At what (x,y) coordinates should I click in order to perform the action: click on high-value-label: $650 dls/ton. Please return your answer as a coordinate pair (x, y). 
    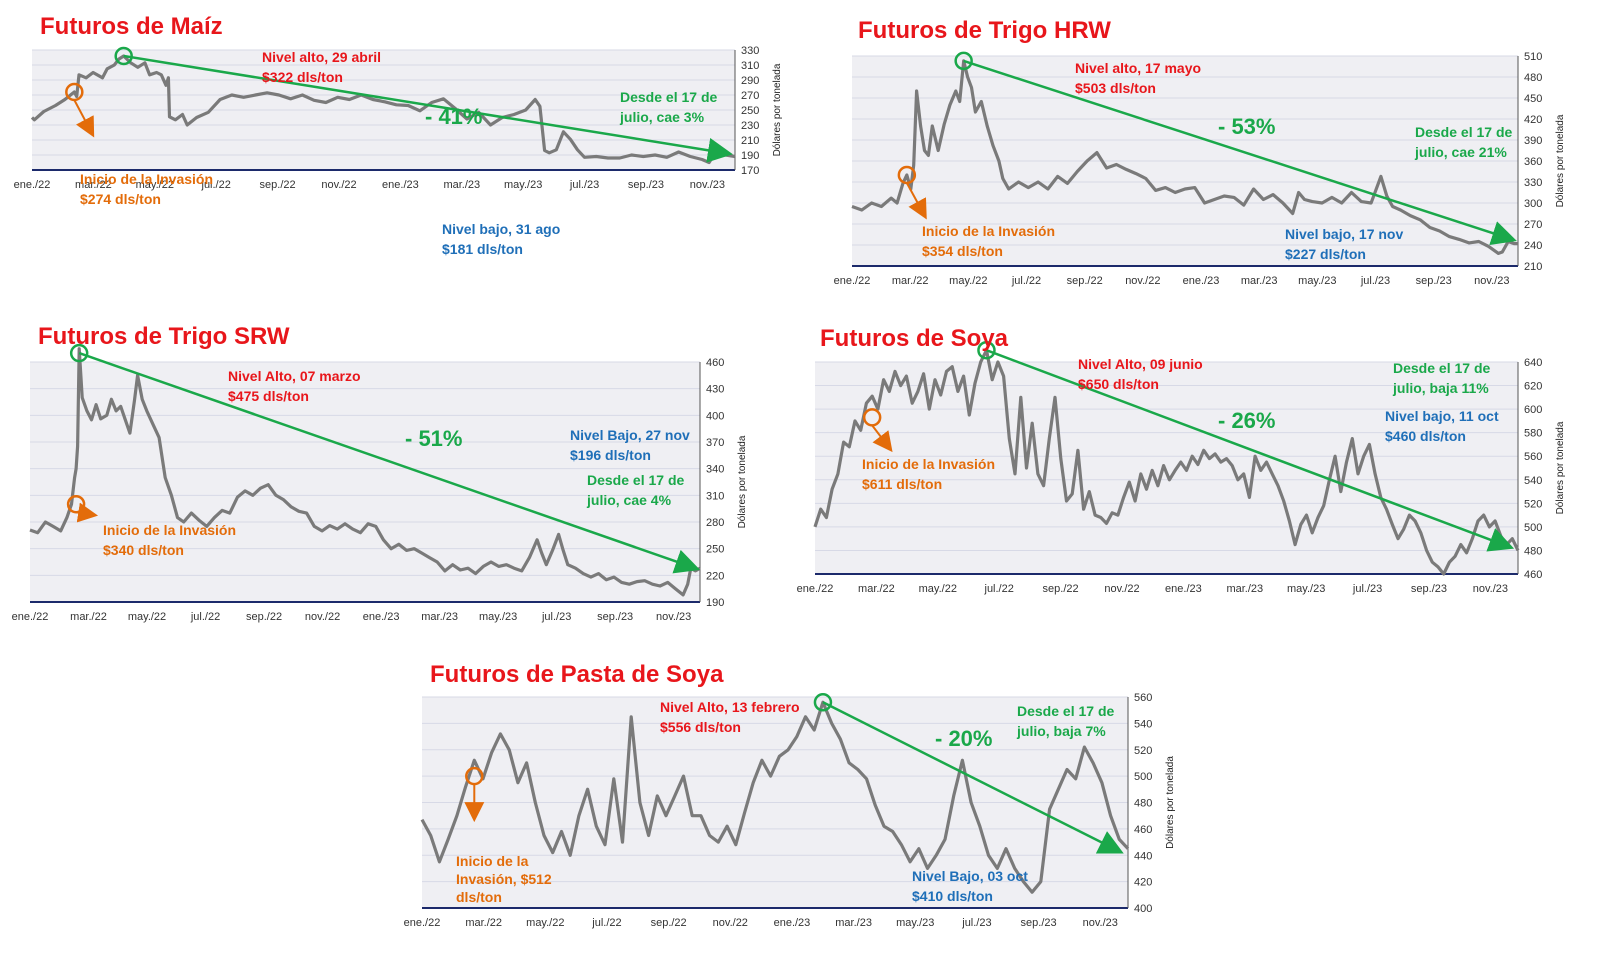
    Looking at the image, I should click on (1118, 384).